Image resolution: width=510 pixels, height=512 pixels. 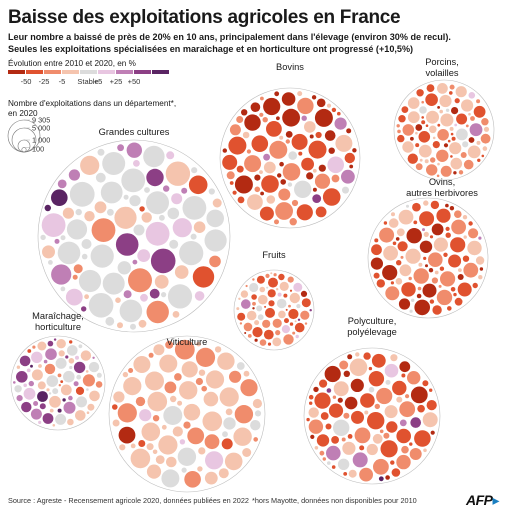 I want to click on size-legend-circle, so click(x=24, y=150).